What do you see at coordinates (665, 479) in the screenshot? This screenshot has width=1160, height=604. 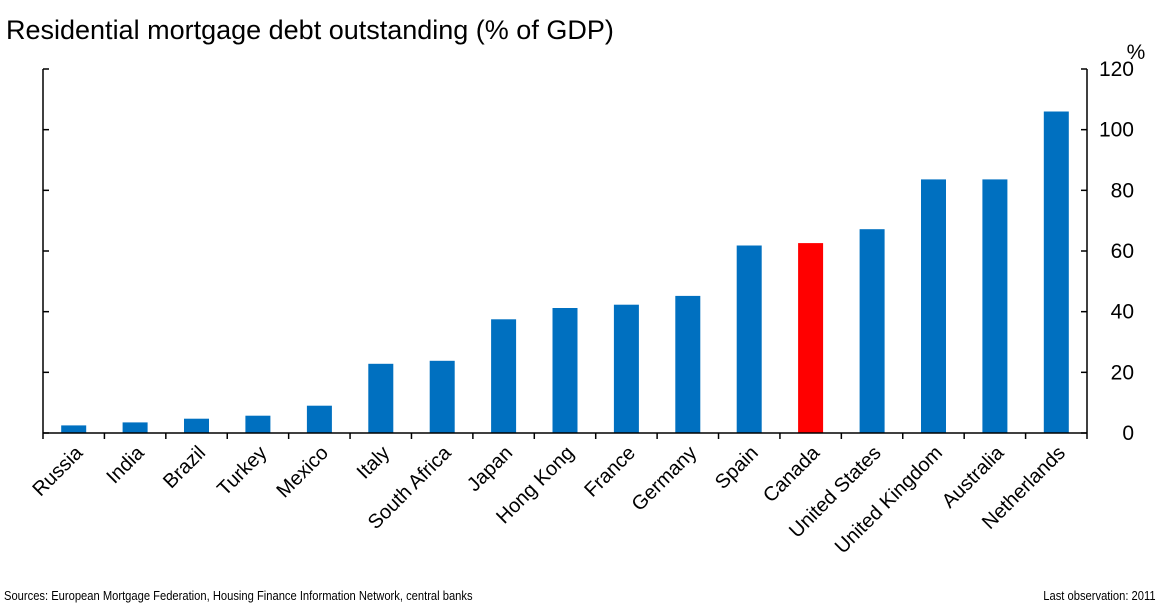 I see `x-label-germany: Germany` at bounding box center [665, 479].